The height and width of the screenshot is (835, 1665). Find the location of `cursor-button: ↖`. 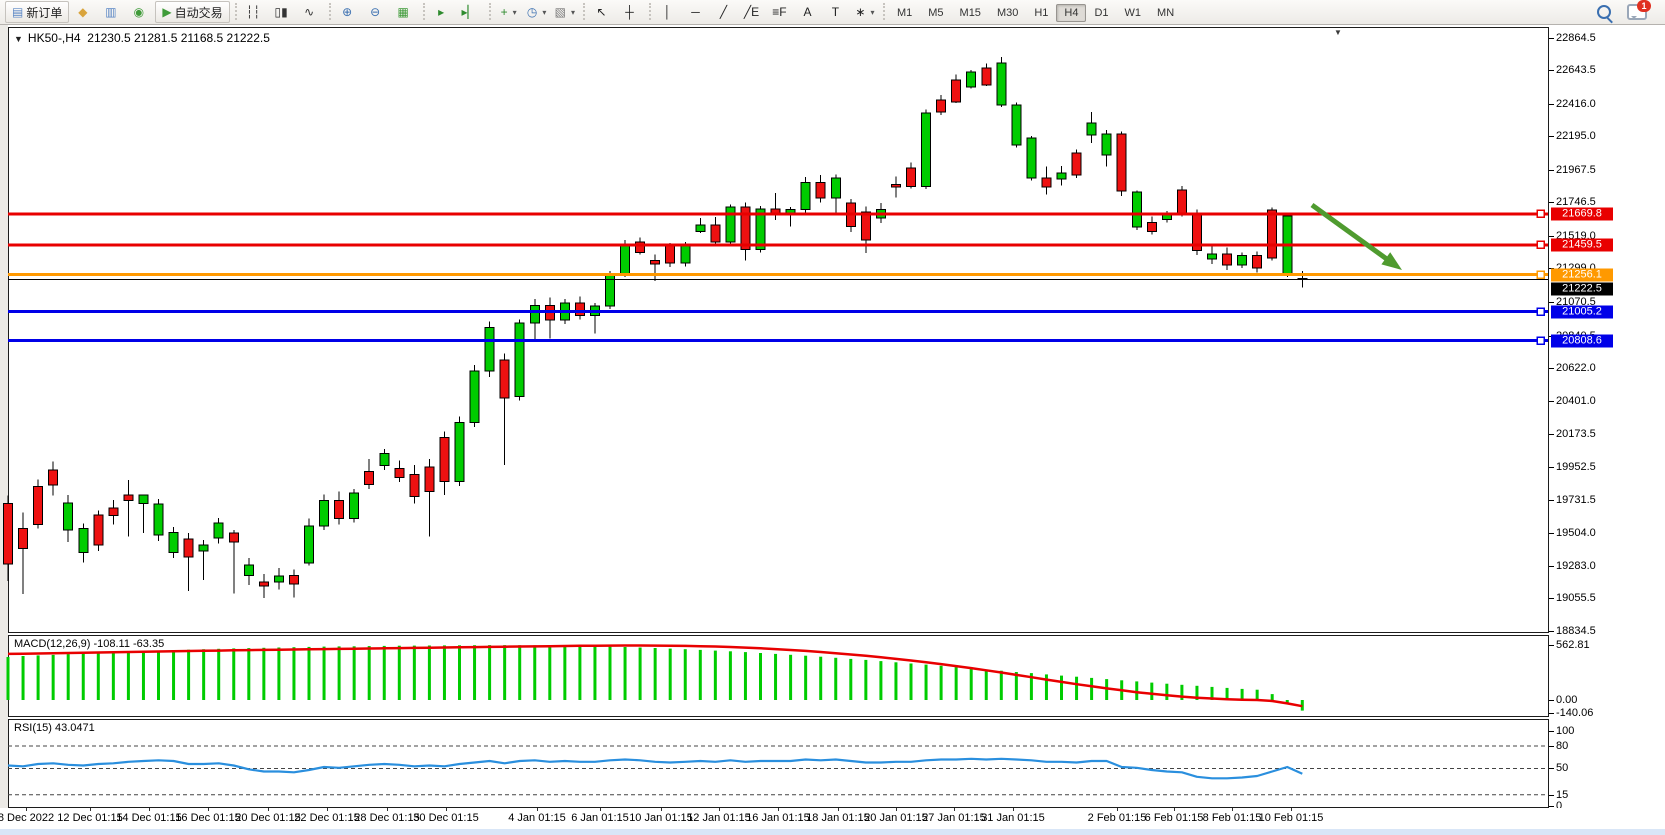

cursor-button: ↖ is located at coordinates (603, 12).